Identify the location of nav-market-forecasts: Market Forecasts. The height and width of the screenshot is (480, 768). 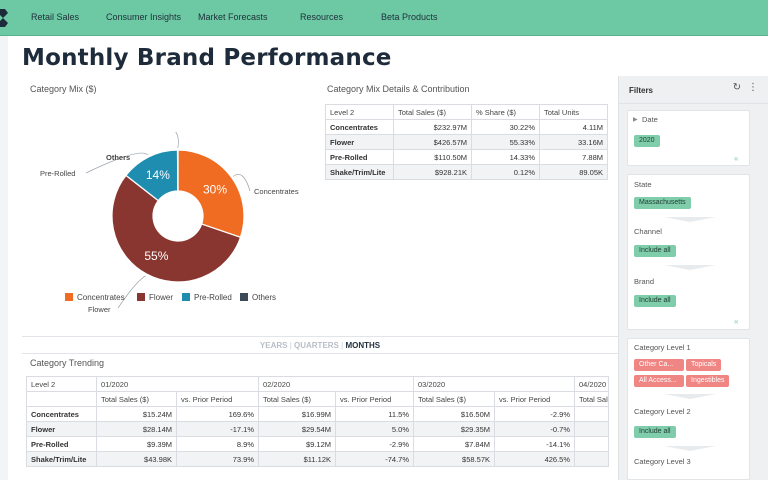
(233, 17).